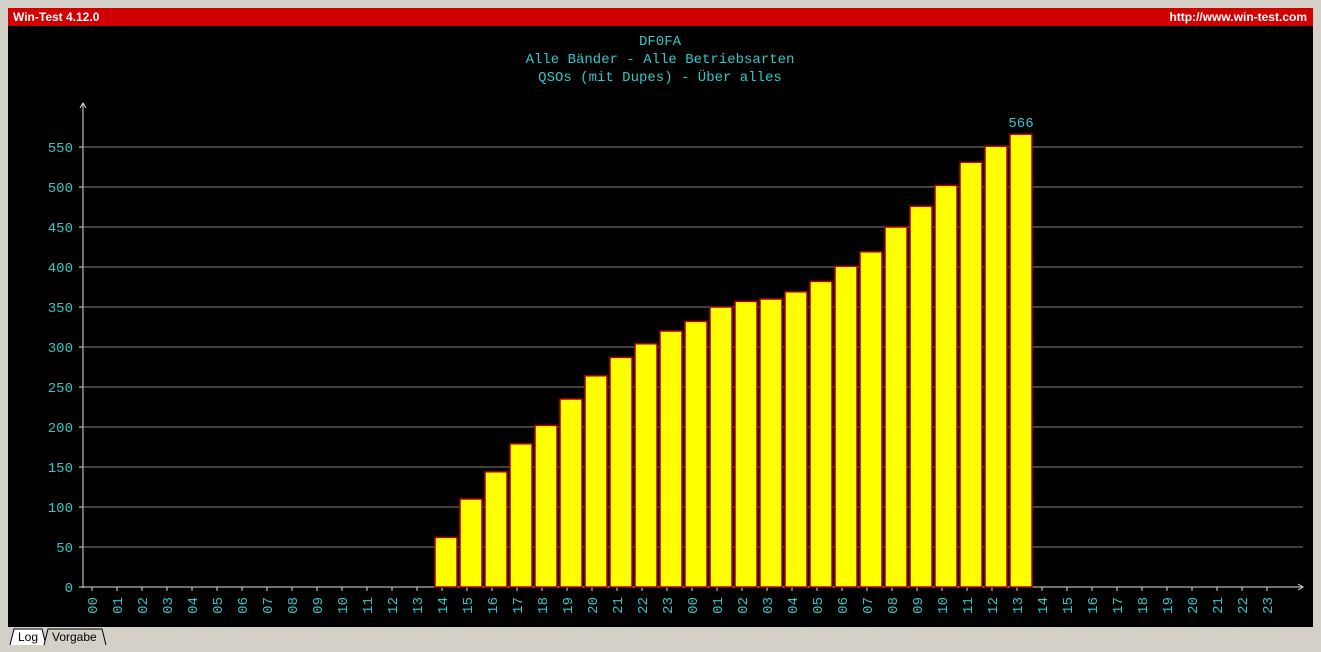 Image resolution: width=1321 pixels, height=652 pixels. I want to click on title-bar, so click(660, 17).